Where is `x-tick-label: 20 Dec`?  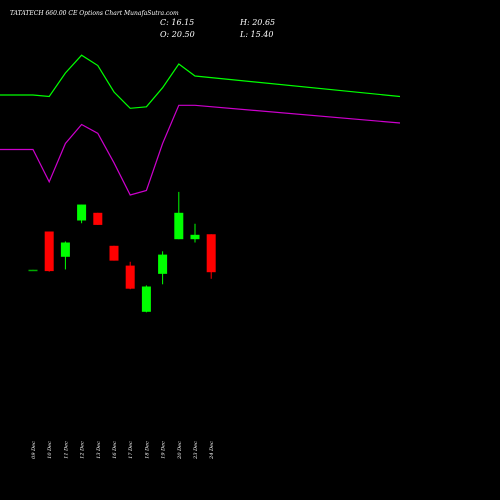
x-tick-label: 20 Dec is located at coordinates (180, 450).